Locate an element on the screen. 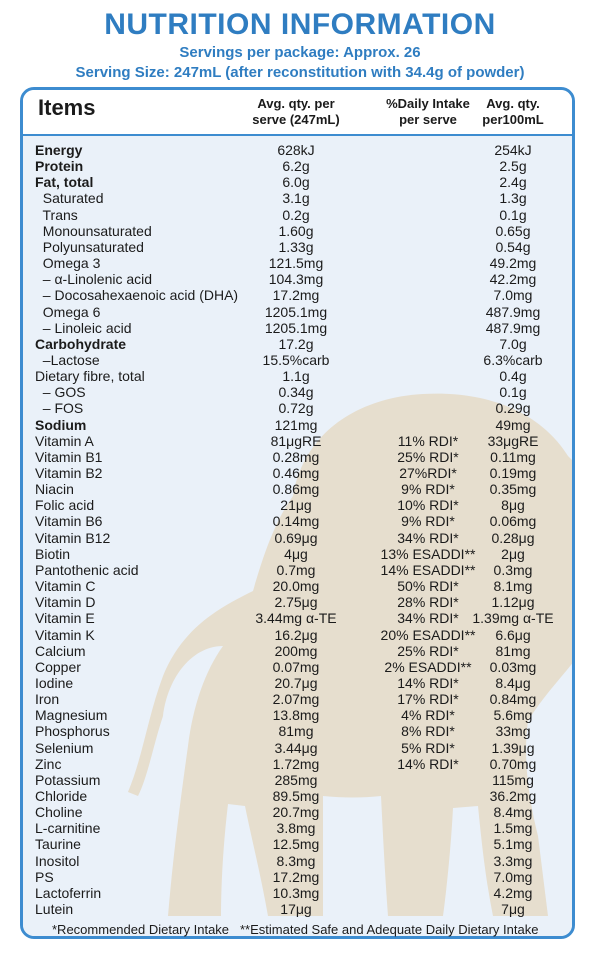 This screenshot has width=600, height=964. row-item-name: Lactoferrin is located at coordinates (68, 892).